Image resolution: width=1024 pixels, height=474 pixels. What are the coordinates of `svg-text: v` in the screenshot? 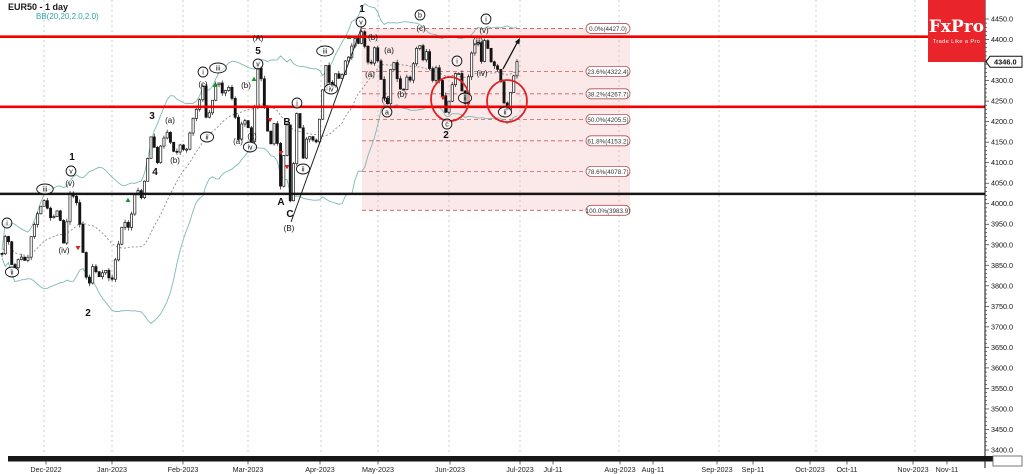 It's located at (361, 23).